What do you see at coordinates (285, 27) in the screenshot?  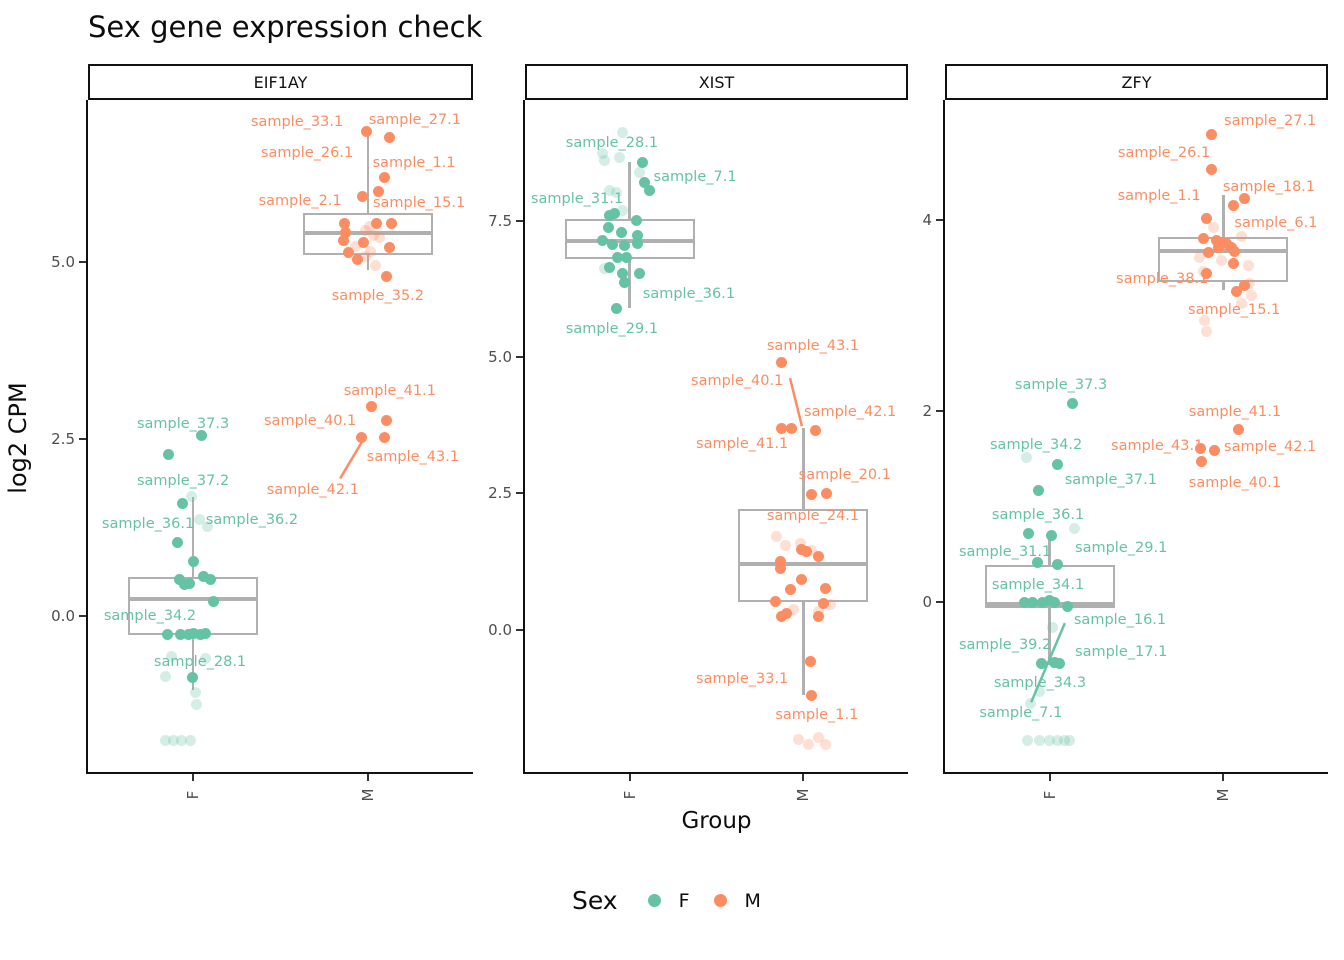 I see `chart-title: Sex gene expression check` at bounding box center [285, 27].